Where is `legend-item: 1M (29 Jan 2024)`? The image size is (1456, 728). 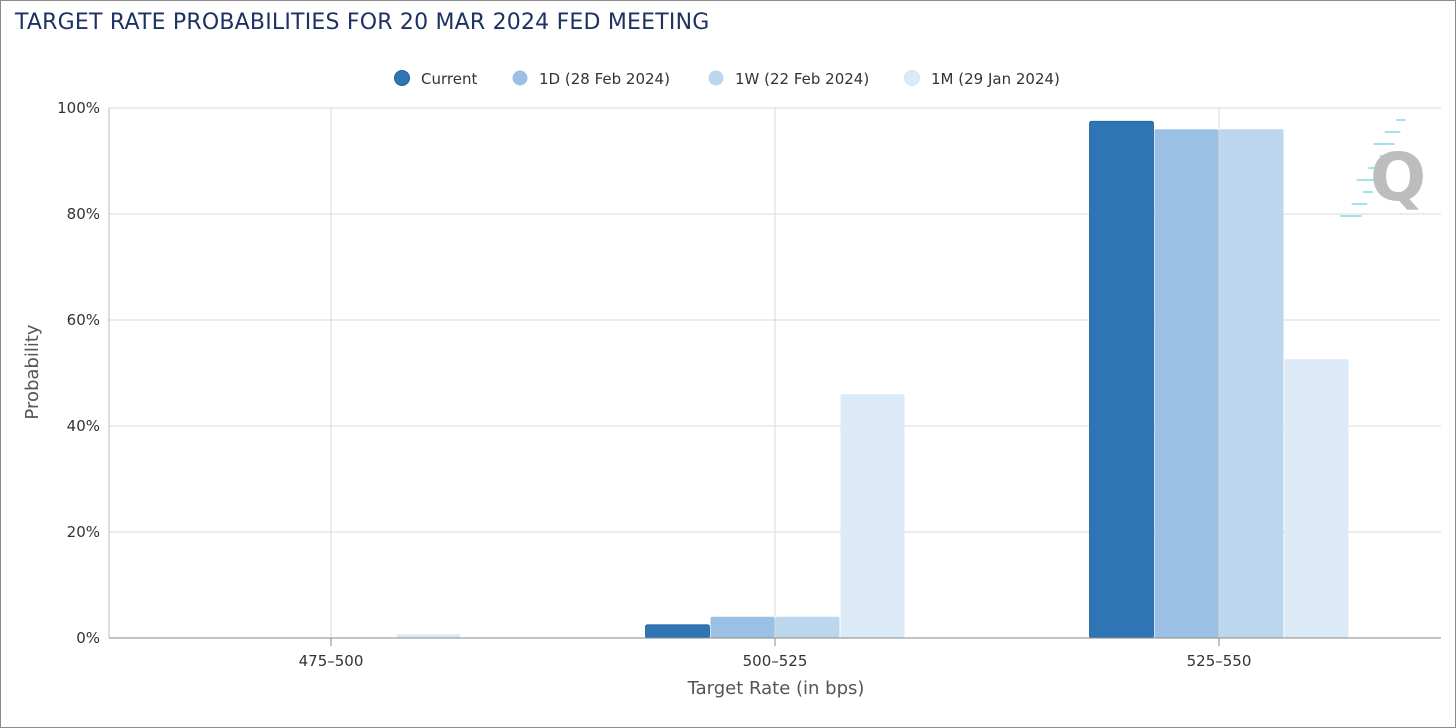 legend-item: 1M (29 Jan 2024) is located at coordinates (982, 79).